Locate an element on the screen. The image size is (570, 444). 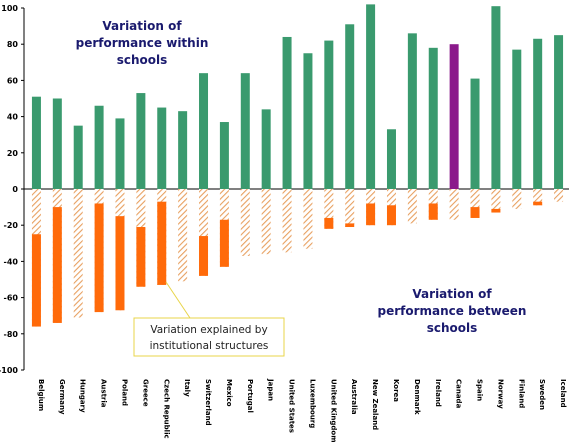
y-tick-label: 20 is located at coordinates (13, 153).